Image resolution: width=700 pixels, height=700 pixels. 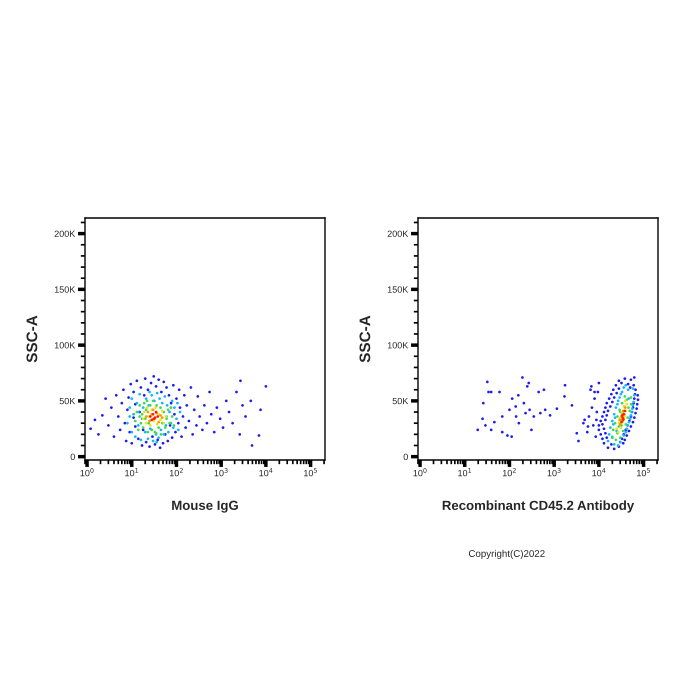 I want to click on text: Copyright(C)2022, so click(x=506, y=554).